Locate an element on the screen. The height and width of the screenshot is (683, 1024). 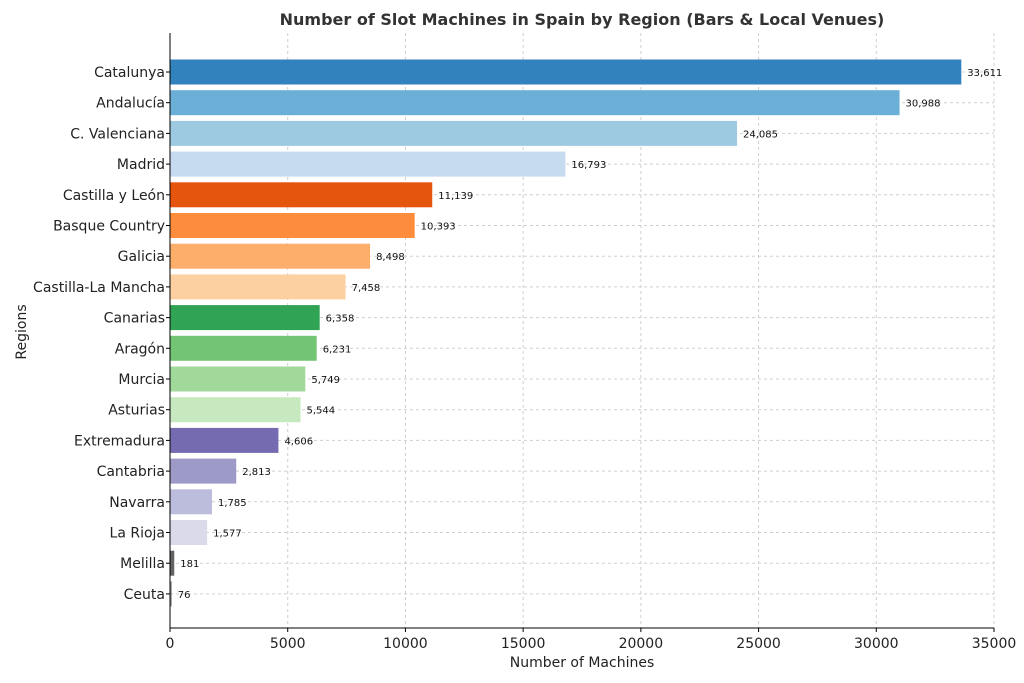
data-label: 16,793 is located at coordinates (588, 165).